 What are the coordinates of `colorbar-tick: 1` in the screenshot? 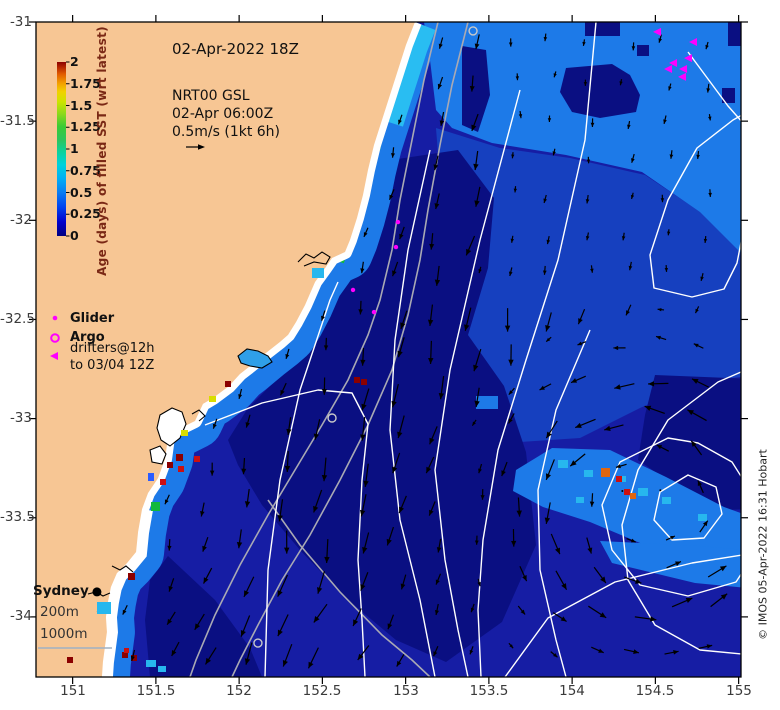 It's located at (74, 148).